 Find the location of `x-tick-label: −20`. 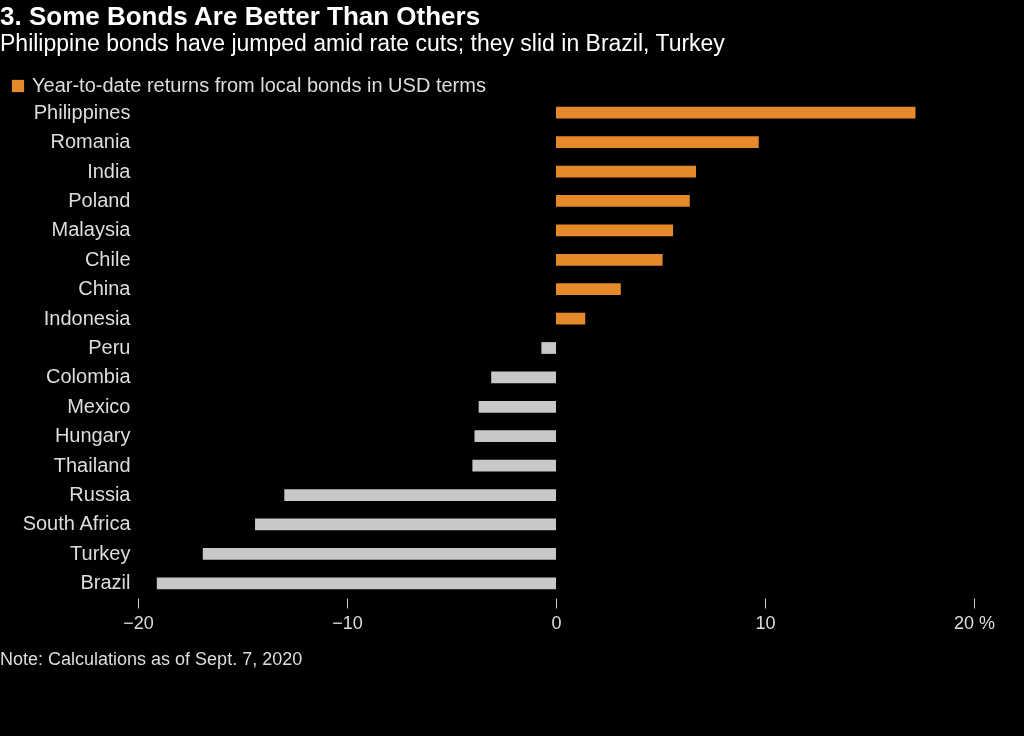

x-tick-label: −20 is located at coordinates (138, 622).